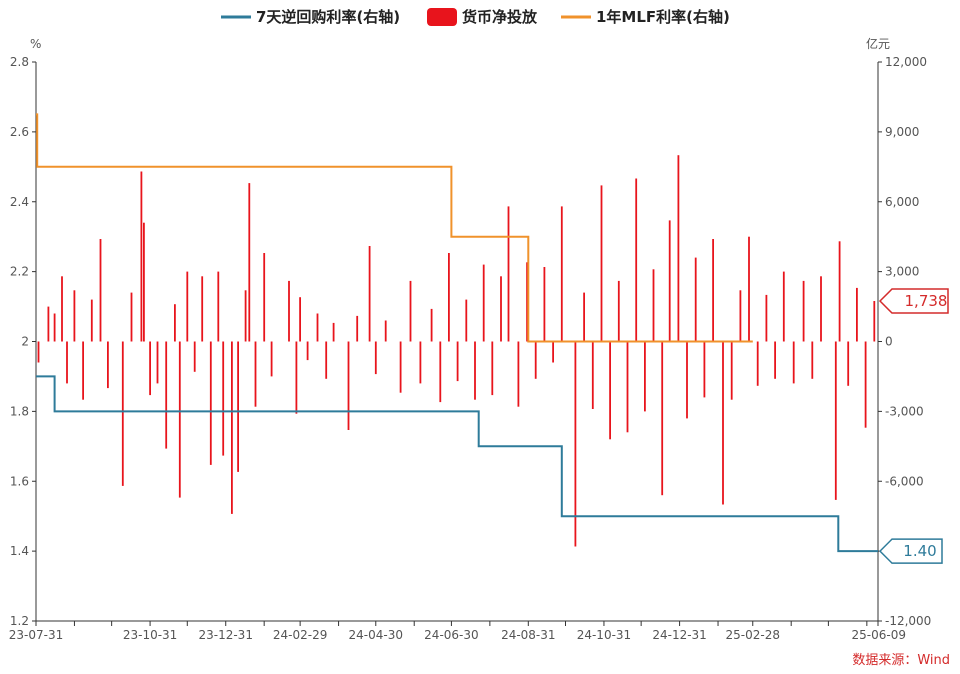  I want to click on x-tick-label: 24-06-30, so click(451, 635).